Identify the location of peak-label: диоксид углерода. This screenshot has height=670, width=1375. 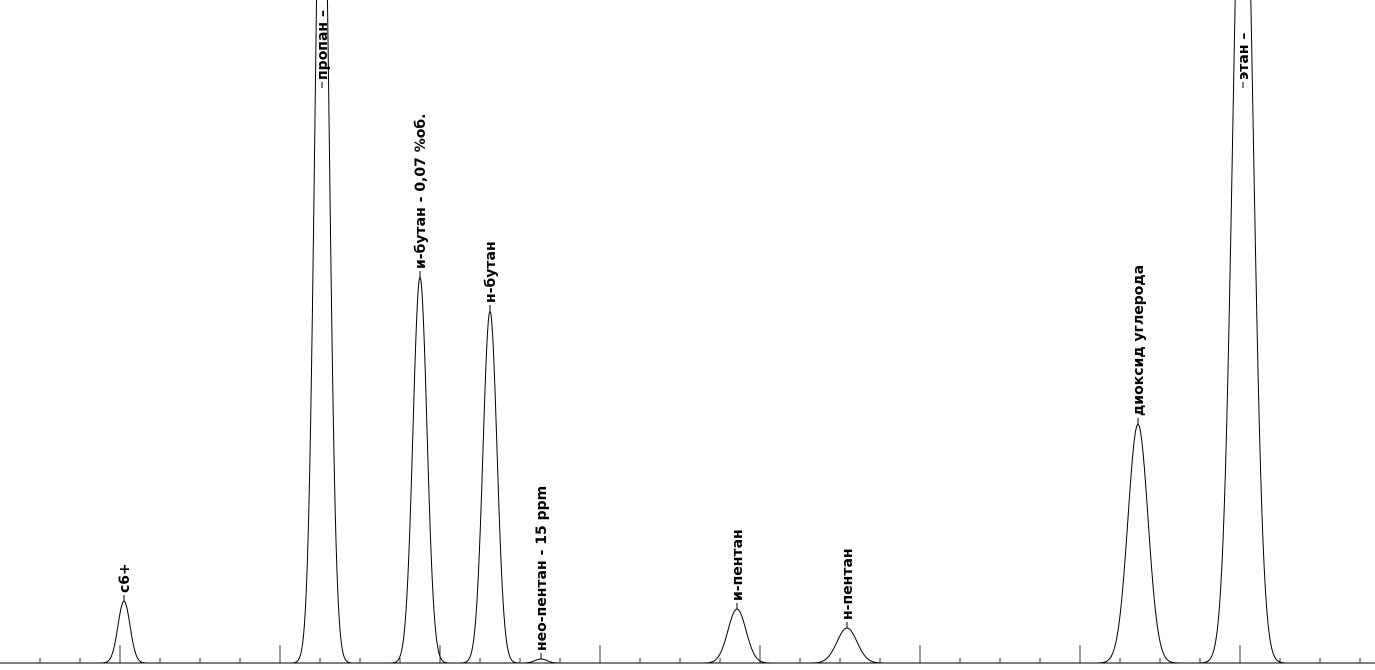
(1139, 340).